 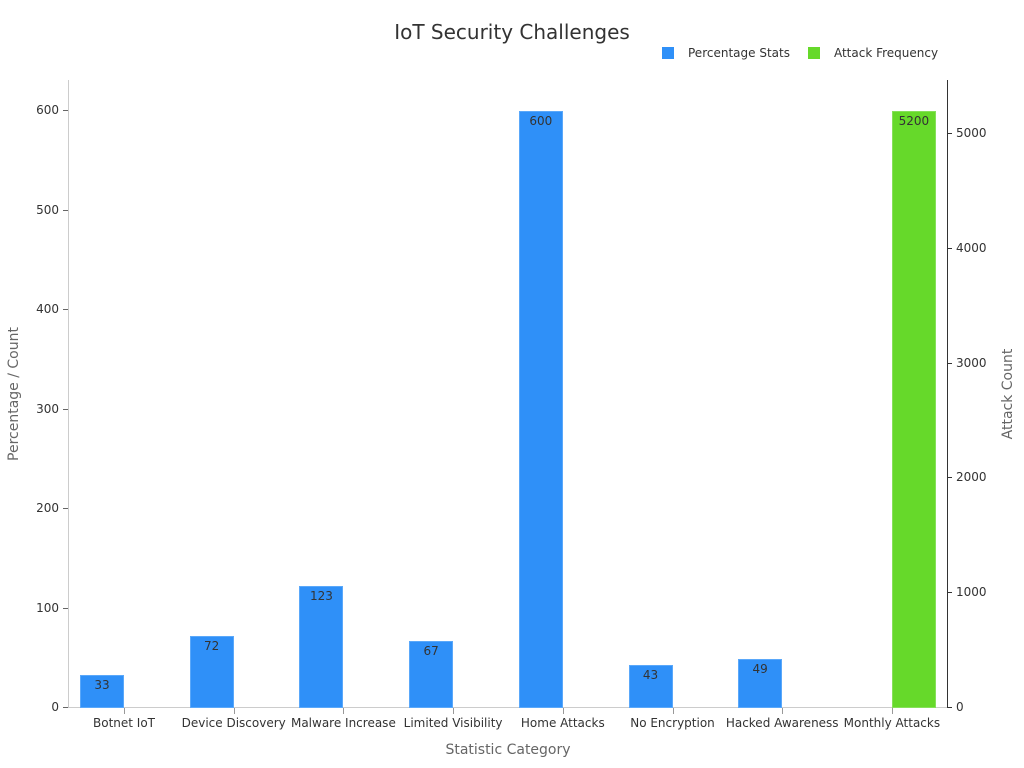 What do you see at coordinates (540, 409) in the screenshot?
I see `bar-home-attacks: 600` at bounding box center [540, 409].